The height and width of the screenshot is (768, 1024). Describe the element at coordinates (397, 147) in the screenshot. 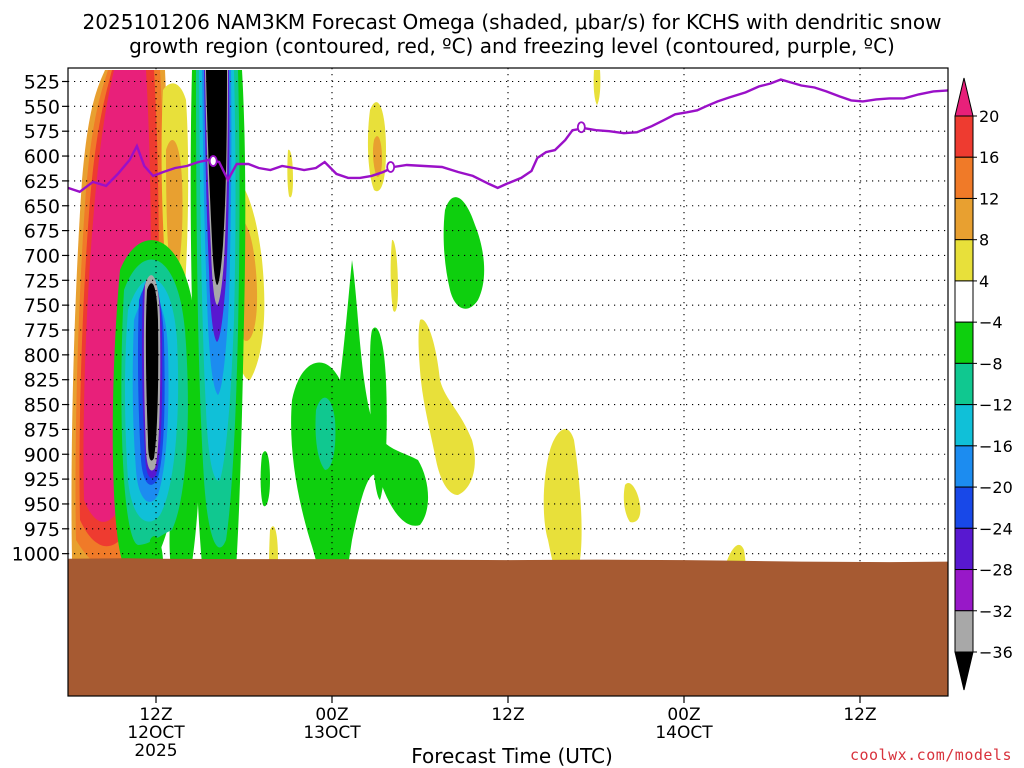

I see `freezing-level-labels` at that location.